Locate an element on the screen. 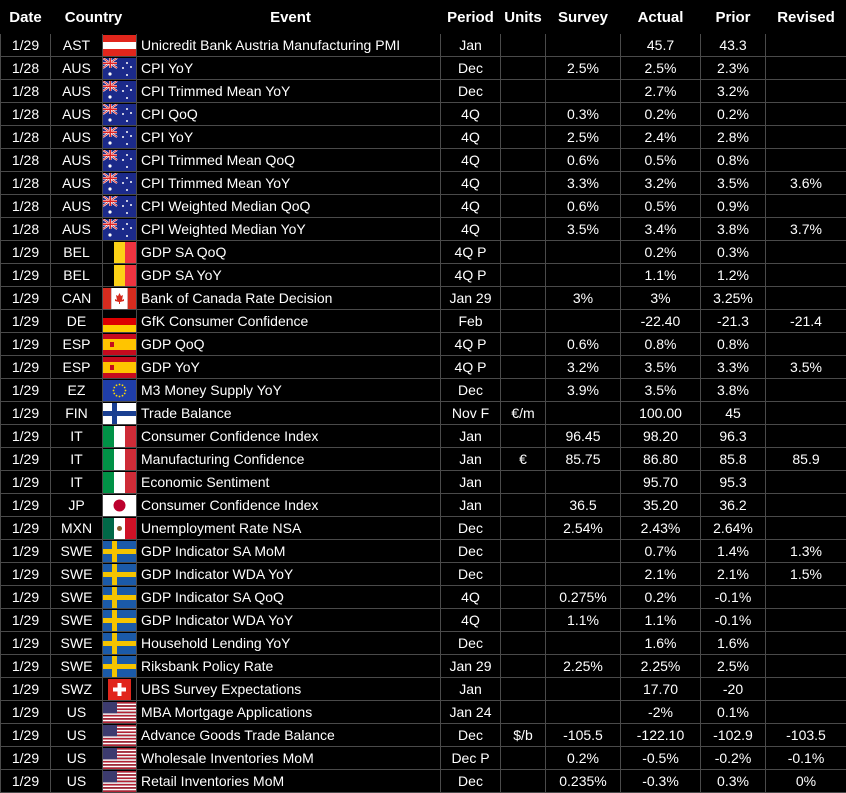  country-cell: FIN is located at coordinates (77, 413).